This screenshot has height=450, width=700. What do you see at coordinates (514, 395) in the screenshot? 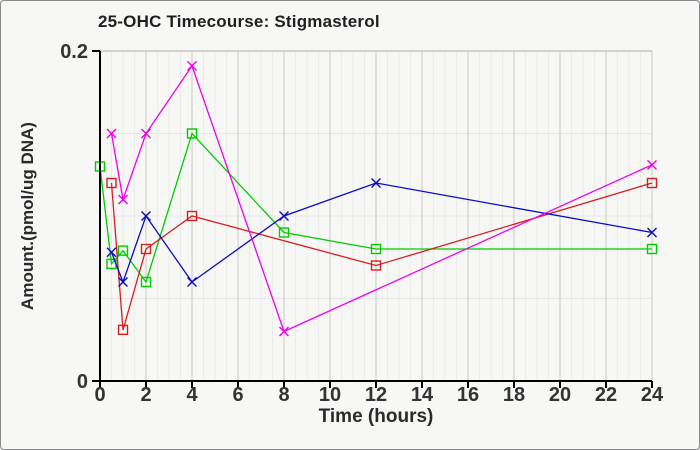
I see `x-tick-label: 18` at bounding box center [514, 395].